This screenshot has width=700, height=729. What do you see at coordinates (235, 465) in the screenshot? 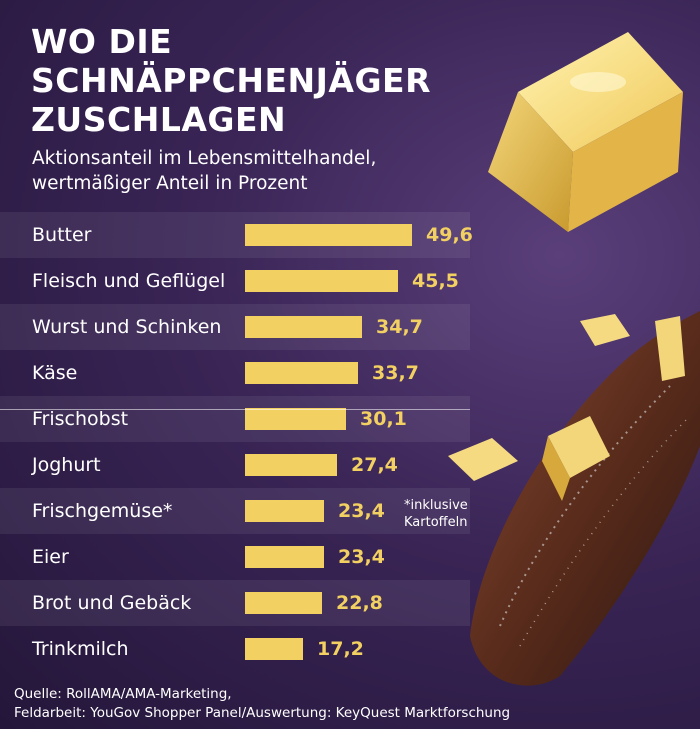
I see `bar-row: Joghurt 27,4` at bounding box center [235, 465].